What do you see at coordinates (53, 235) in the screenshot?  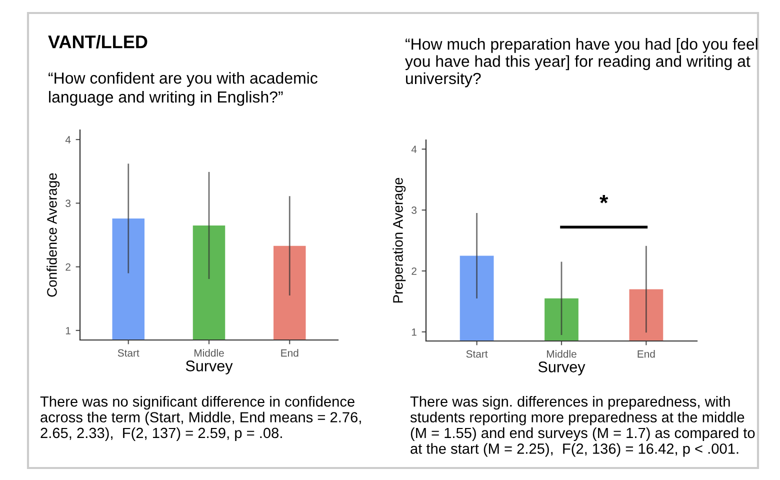 I see `y-axis-title: Confidence Average` at bounding box center [53, 235].